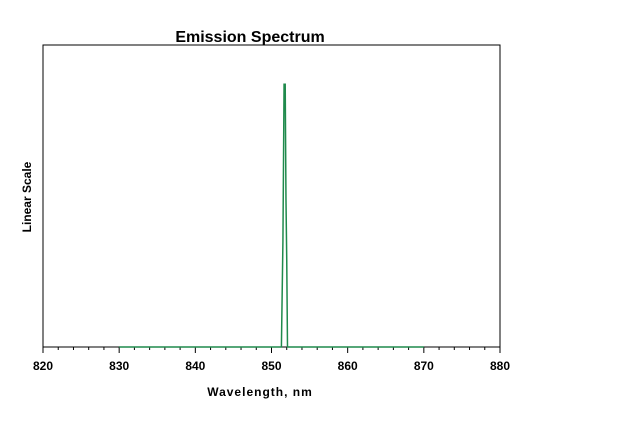 This screenshot has height=433, width=632. Describe the element at coordinates (43, 366) in the screenshot. I see `x-tick-label: 820` at that location.